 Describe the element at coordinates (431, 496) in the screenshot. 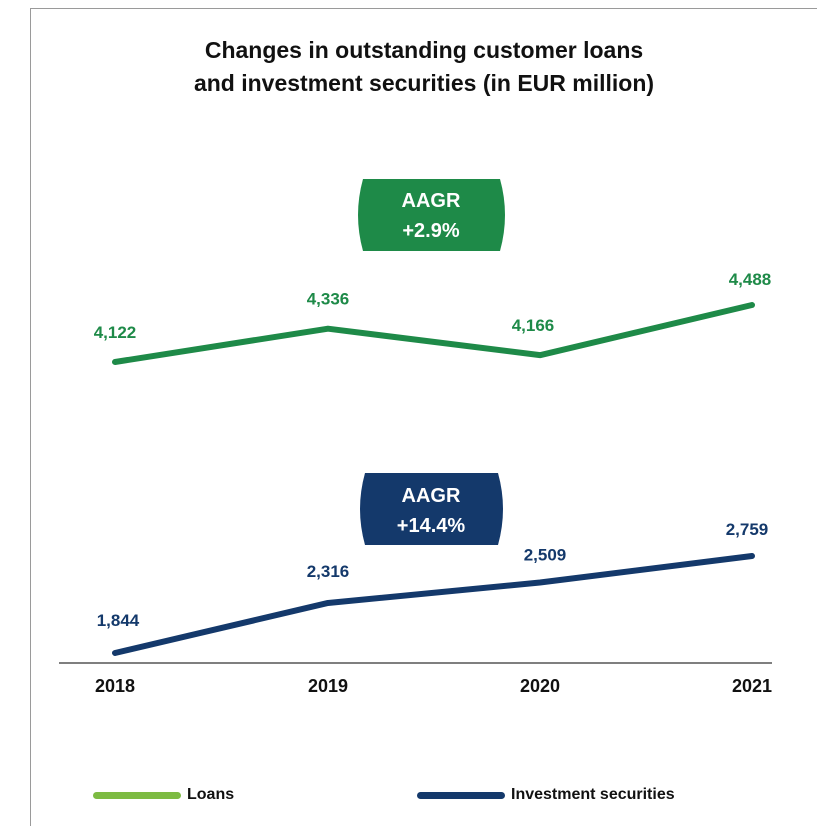

I see `securities-aagr-label: AAGR` at that location.